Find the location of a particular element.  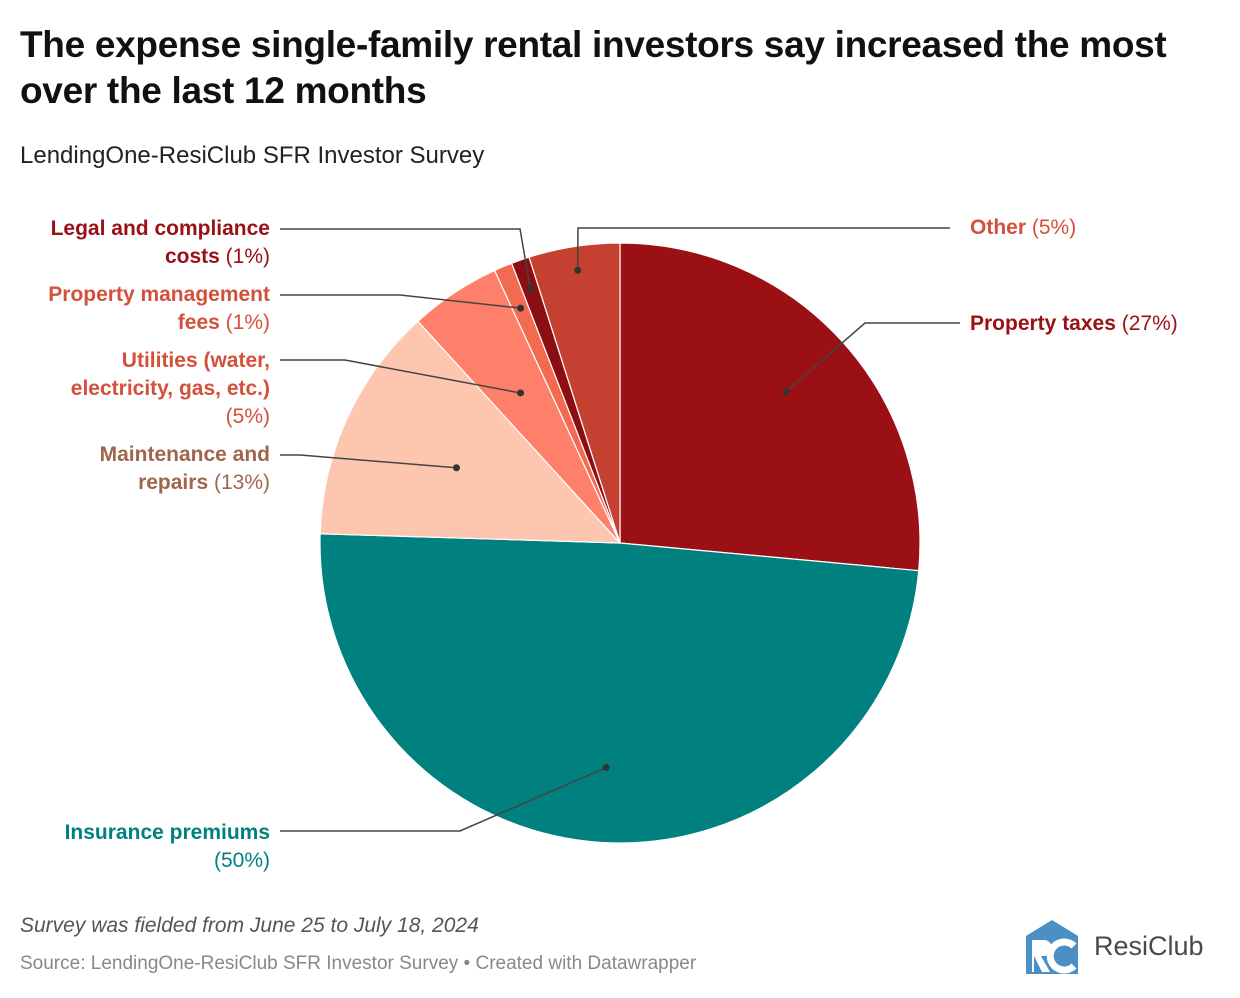

slice-pct: (13%) is located at coordinates (241, 482).